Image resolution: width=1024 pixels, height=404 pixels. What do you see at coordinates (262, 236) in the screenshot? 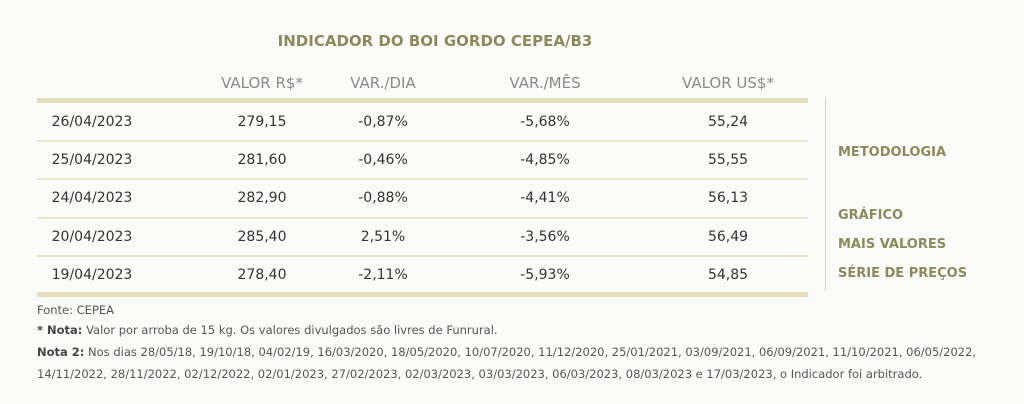
I see `table-cell: 285,40` at bounding box center [262, 236].